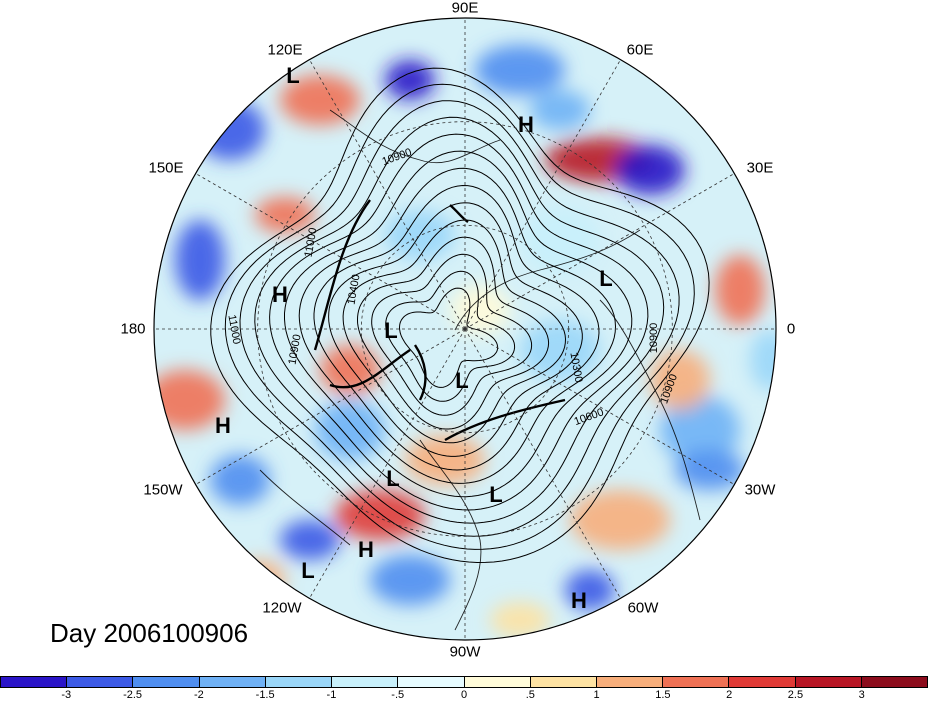 Image resolution: width=928 pixels, height=702 pixels. What do you see at coordinates (465, 652) in the screenshot?
I see `lon-label-90w: 90W` at bounding box center [465, 652].